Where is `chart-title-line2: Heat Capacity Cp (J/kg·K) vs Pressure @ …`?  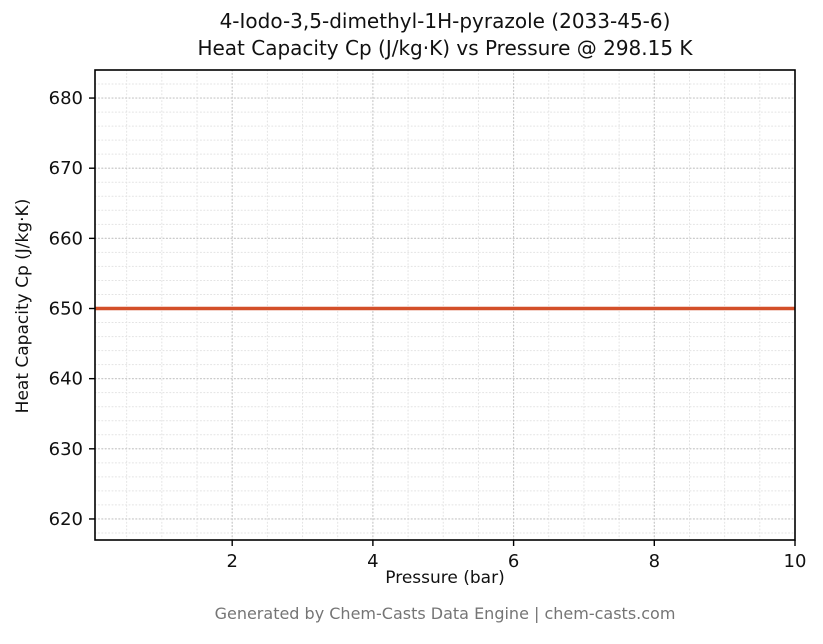
chart-title-line2: Heat Capacity Cp (J/kg·K) vs Pressure @ … is located at coordinates (445, 48).